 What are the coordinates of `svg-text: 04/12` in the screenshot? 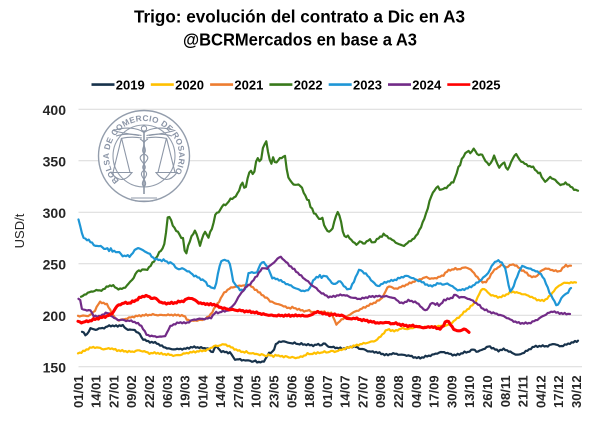 It's located at (540, 391).